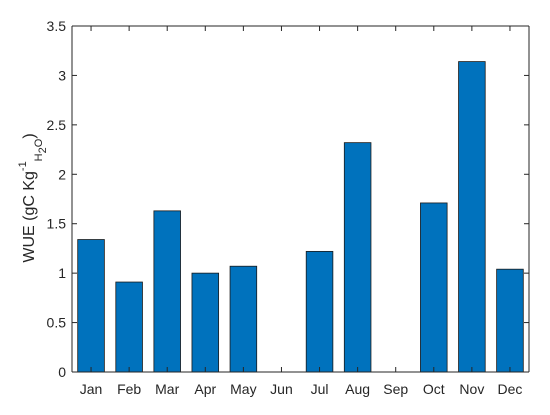 This screenshot has height=415, width=550. What do you see at coordinates (33, 197) in the screenshot?
I see `y-axis-label: WUE (gC Kg-1H2O)` at bounding box center [33, 197].